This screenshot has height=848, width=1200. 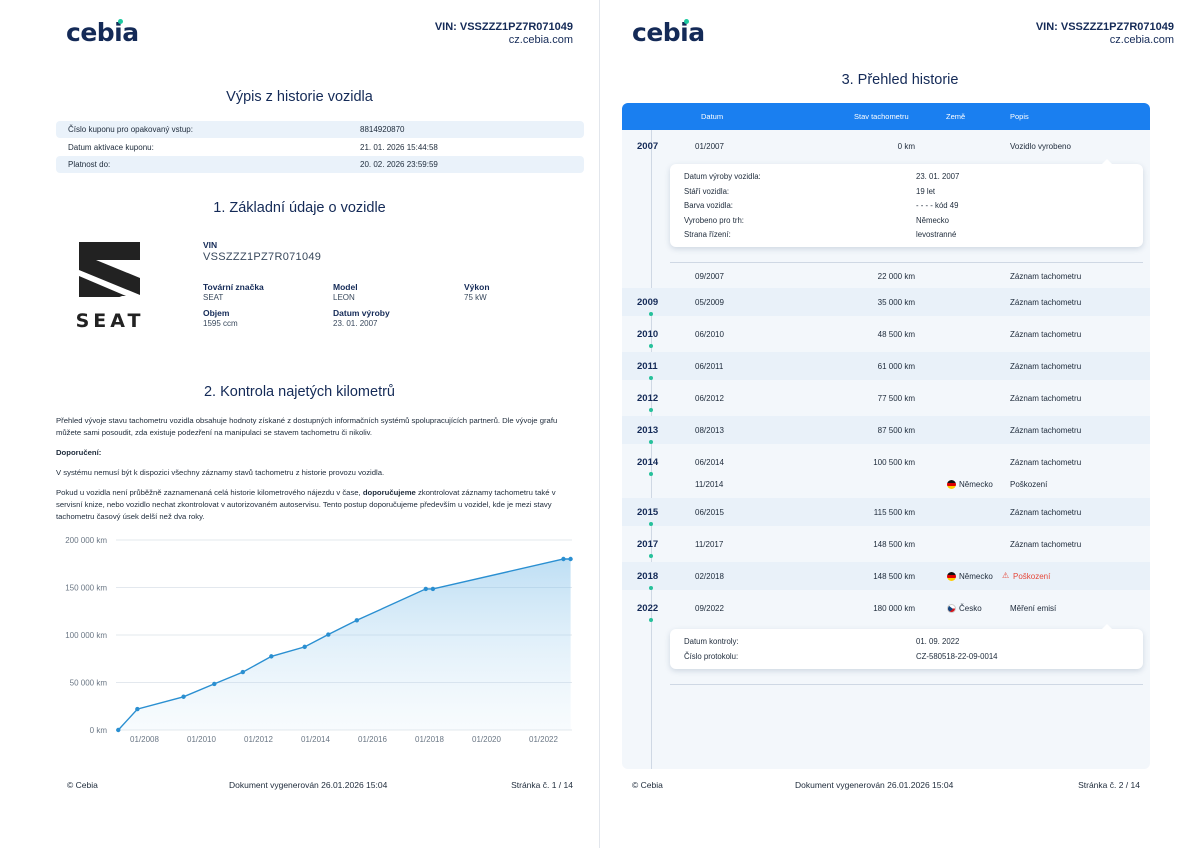 What do you see at coordinates (216, 313) in the screenshot?
I see `displacement-label: Objem` at bounding box center [216, 313].